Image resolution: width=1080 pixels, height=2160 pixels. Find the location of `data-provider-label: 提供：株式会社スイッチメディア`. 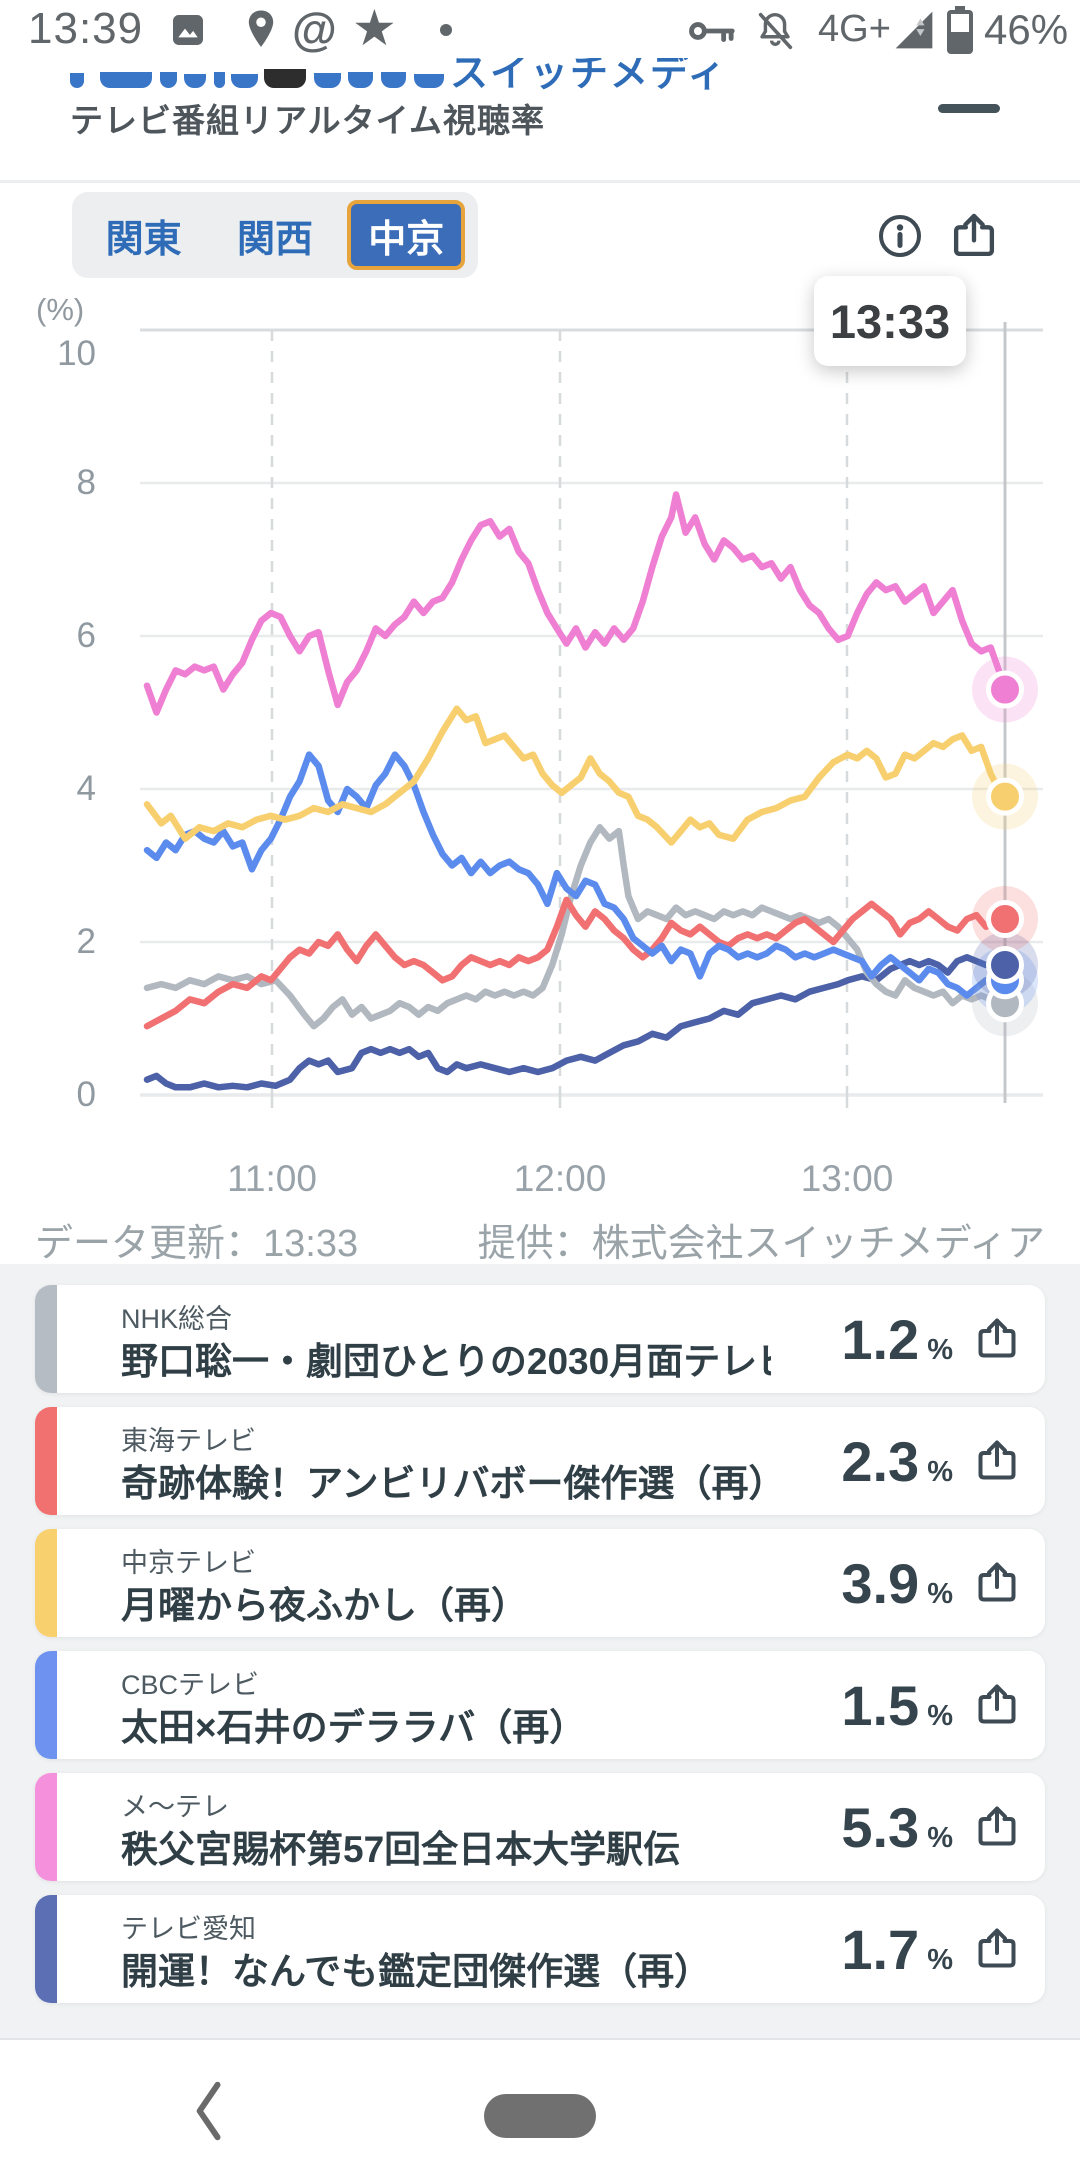

data-provider-label: 提供：株式会社スイッチメディア is located at coordinates (761, 1244).